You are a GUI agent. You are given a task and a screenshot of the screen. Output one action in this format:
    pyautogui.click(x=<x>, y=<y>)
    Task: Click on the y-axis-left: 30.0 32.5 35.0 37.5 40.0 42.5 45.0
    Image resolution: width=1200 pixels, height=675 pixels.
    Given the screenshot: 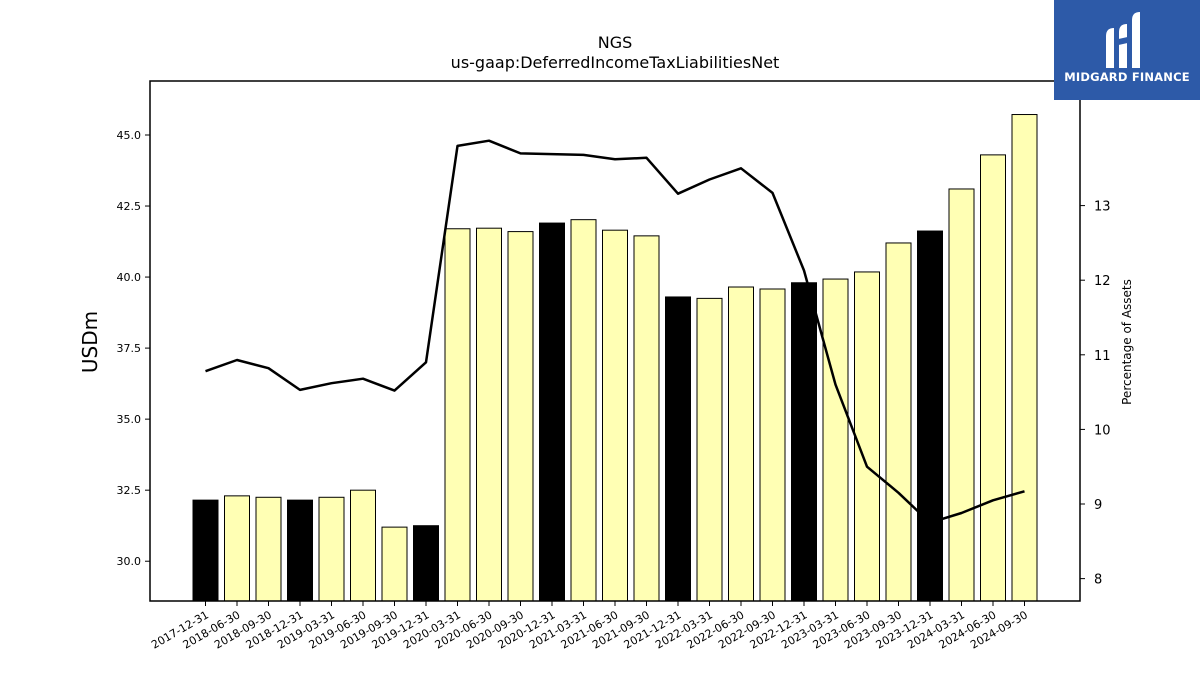 What is the action you would take?
    pyautogui.click(x=133, y=348)
    